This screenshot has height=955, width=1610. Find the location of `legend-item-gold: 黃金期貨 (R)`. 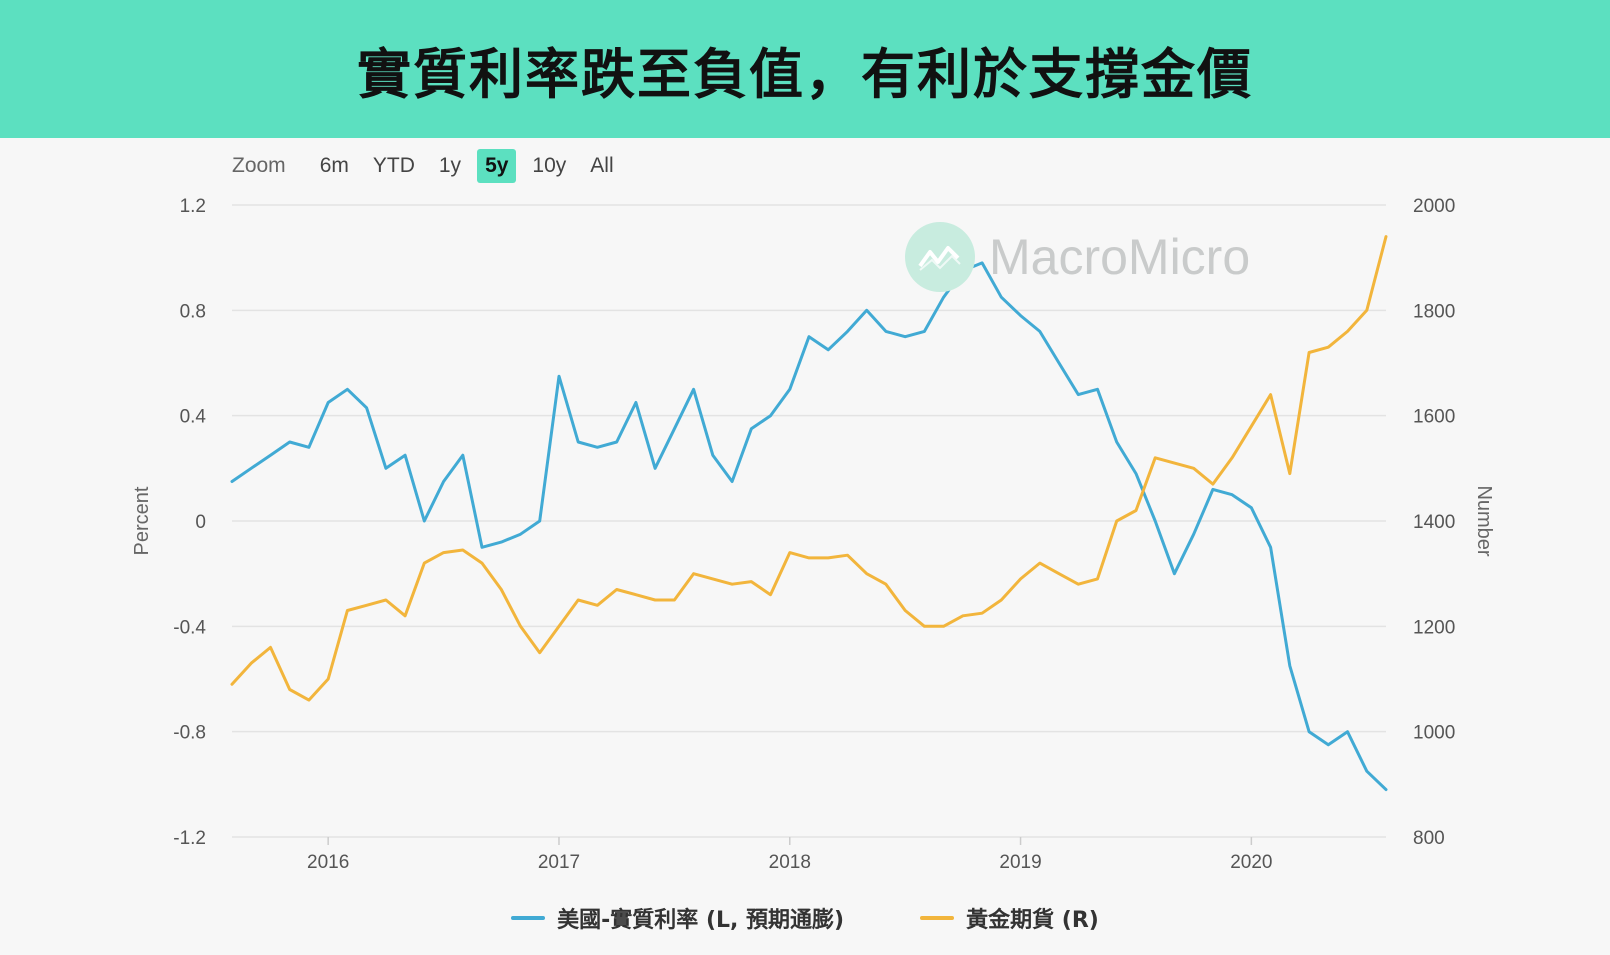

legend-item-gold: 黃金期貨 (R) is located at coordinates (1009, 918).